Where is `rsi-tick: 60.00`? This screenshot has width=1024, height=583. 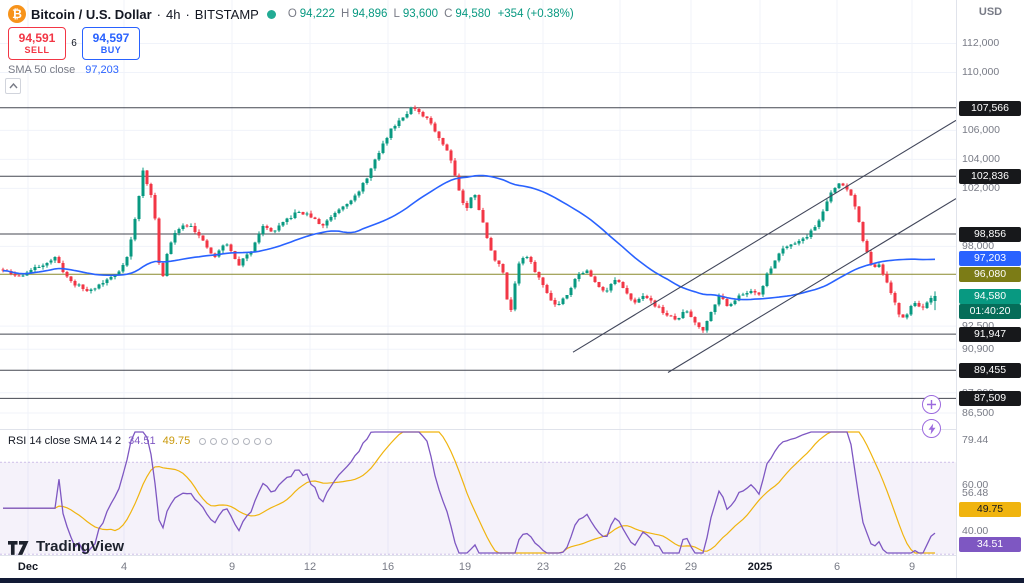
rsi-tick: 60.00 is located at coordinates (975, 485).